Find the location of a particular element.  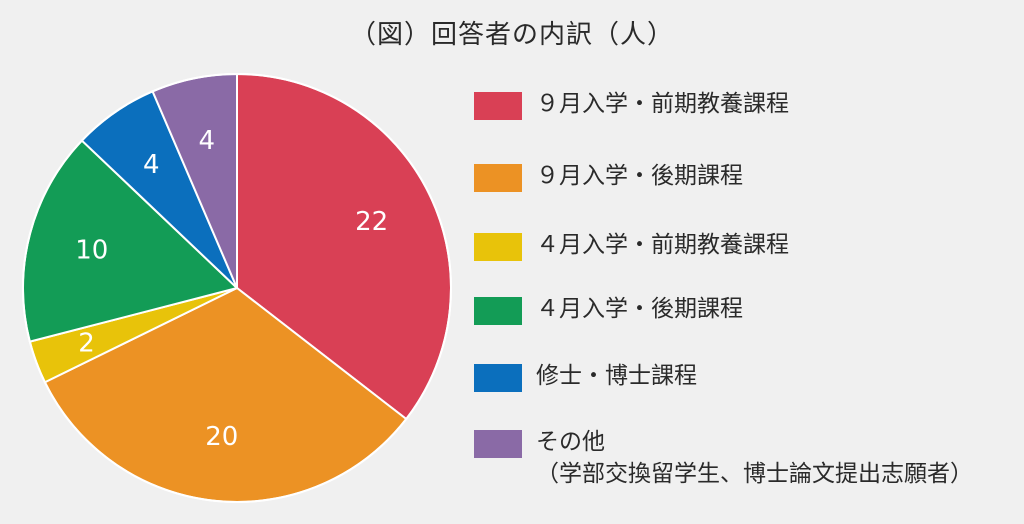

slice-value-label: 2 is located at coordinates (86, 344).